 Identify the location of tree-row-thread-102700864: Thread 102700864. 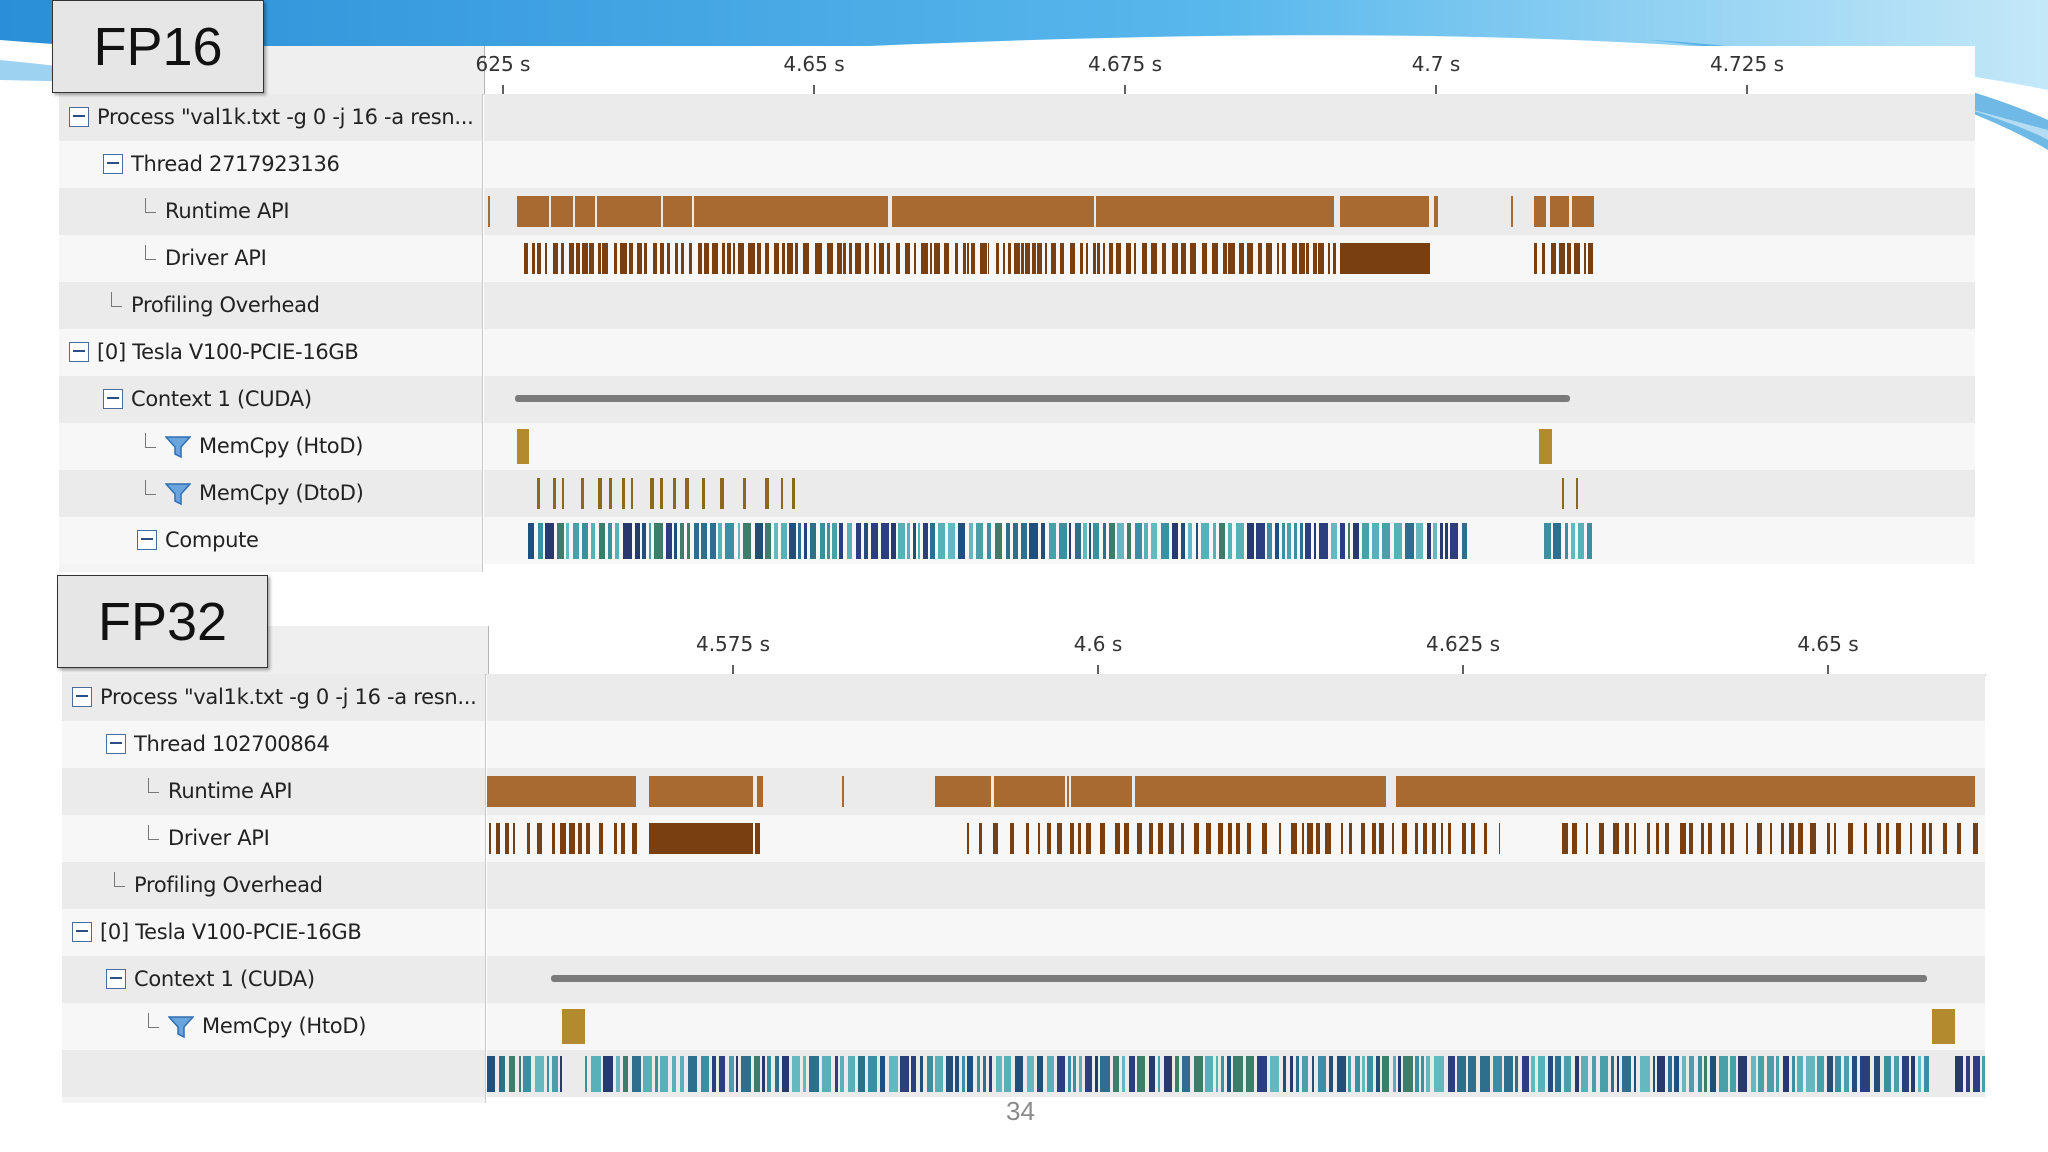
(273, 744).